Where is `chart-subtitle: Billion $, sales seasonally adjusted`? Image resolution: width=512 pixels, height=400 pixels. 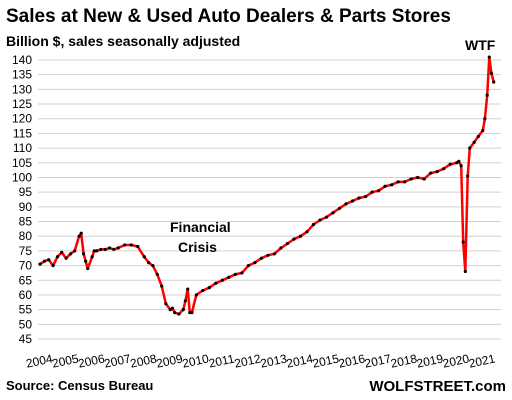 chart-subtitle: Billion $, sales seasonally adjusted is located at coordinates (123, 41).